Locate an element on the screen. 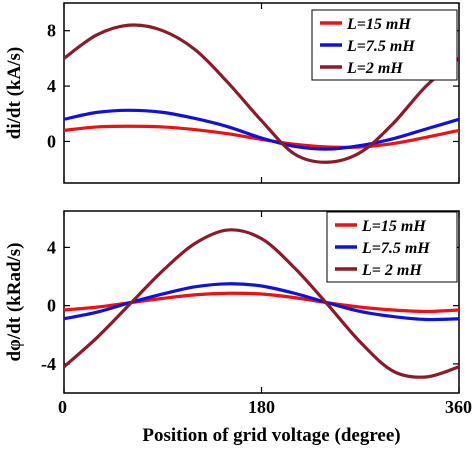  legend-label: L= 2 mH is located at coordinates (391, 270).